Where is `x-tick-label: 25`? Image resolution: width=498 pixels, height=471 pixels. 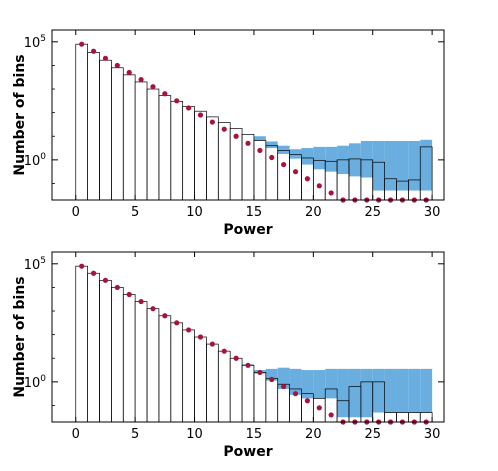 x-tick-label: 25 is located at coordinates (372, 212).